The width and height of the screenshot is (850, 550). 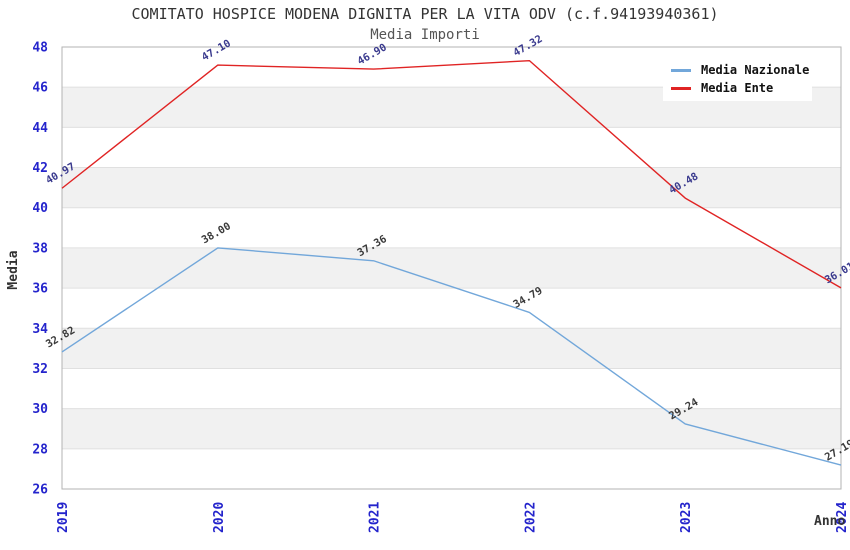 What do you see at coordinates (371, 54) in the screenshot?
I see `data-point-label: 46.90` at bounding box center [371, 54].